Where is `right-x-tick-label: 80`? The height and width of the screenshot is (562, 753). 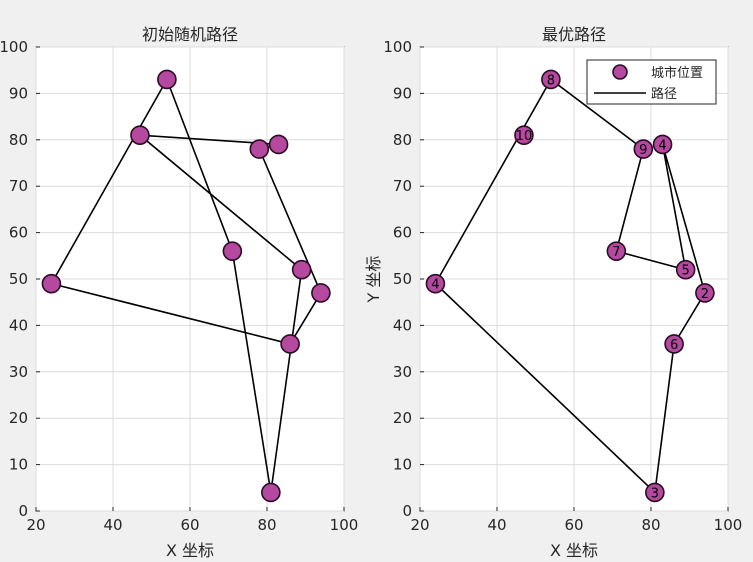
right-x-tick-label: 80 is located at coordinates (650, 525).